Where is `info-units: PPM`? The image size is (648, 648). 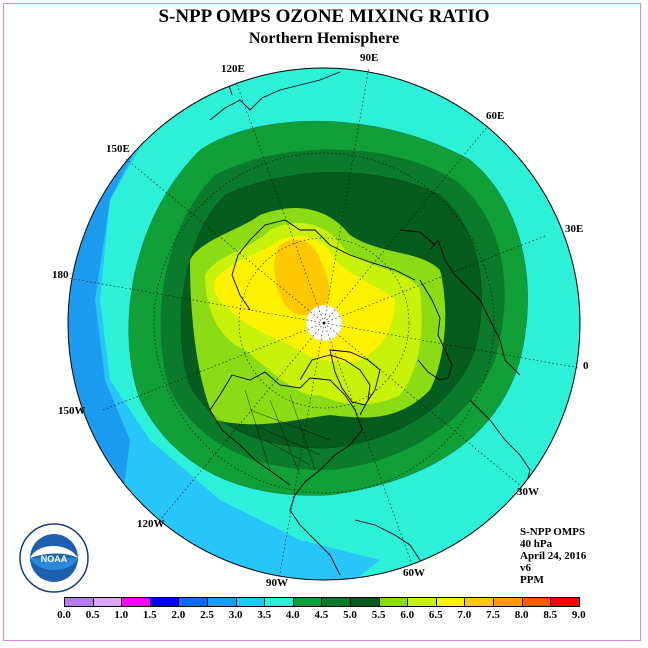
info-units: PPM is located at coordinates (532, 580).